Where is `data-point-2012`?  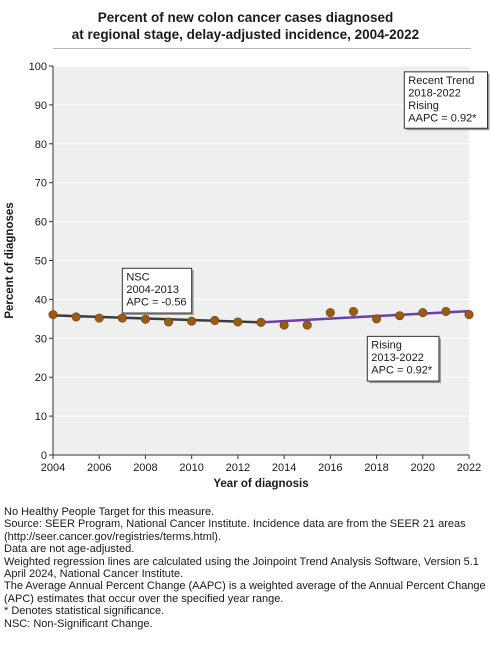
data-point-2012 is located at coordinates (238, 322).